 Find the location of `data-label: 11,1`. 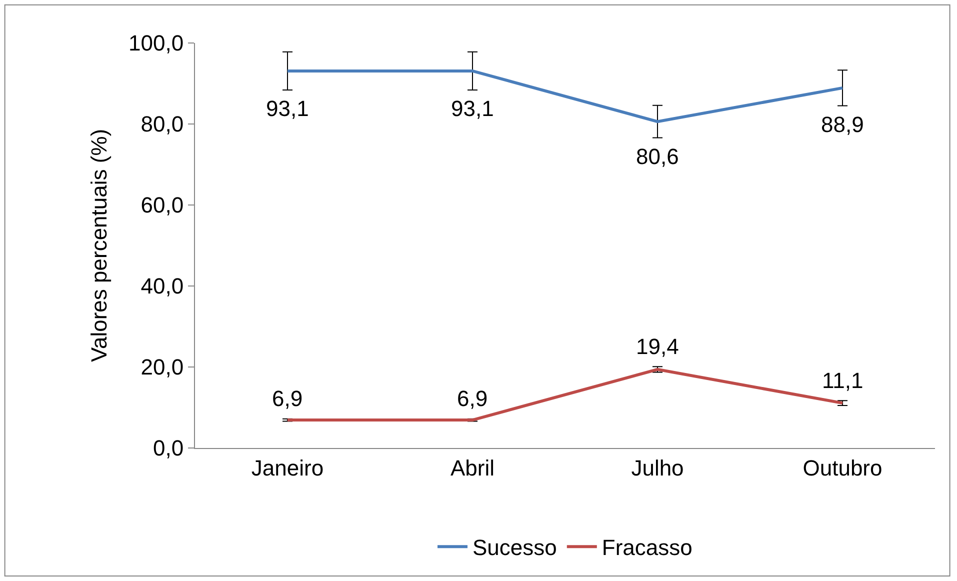

data-label: 11,1 is located at coordinates (843, 380).